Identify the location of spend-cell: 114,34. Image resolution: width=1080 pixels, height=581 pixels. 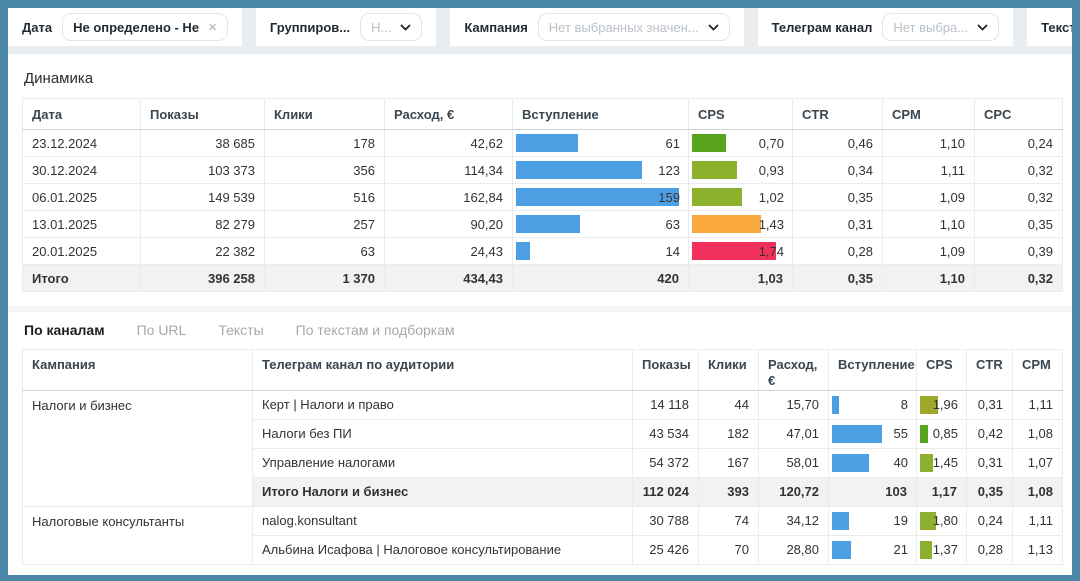
(448, 170).